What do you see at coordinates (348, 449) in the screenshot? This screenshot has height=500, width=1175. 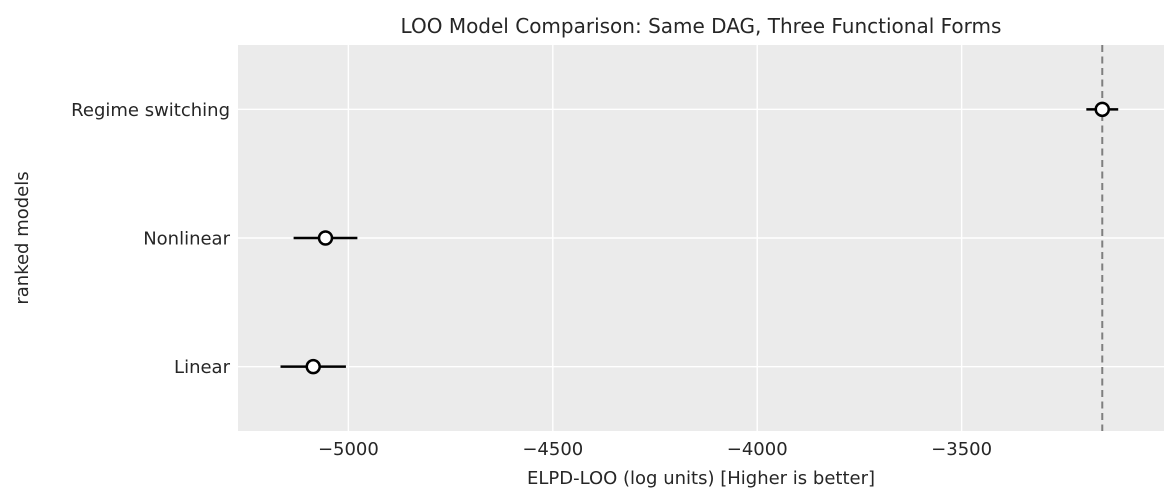 I see `x-tick-label: −5000` at bounding box center [348, 449].